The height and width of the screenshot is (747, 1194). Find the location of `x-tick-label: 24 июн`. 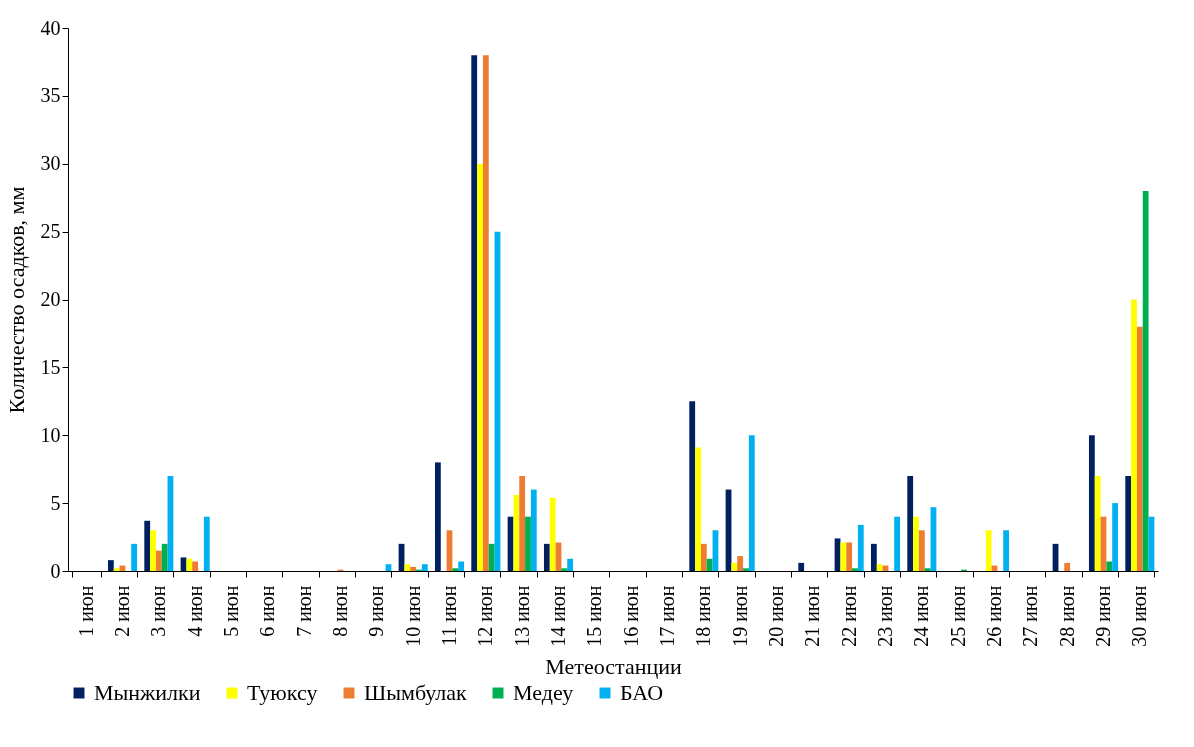

x-tick-label: 24 июн is located at coordinates (921, 616).